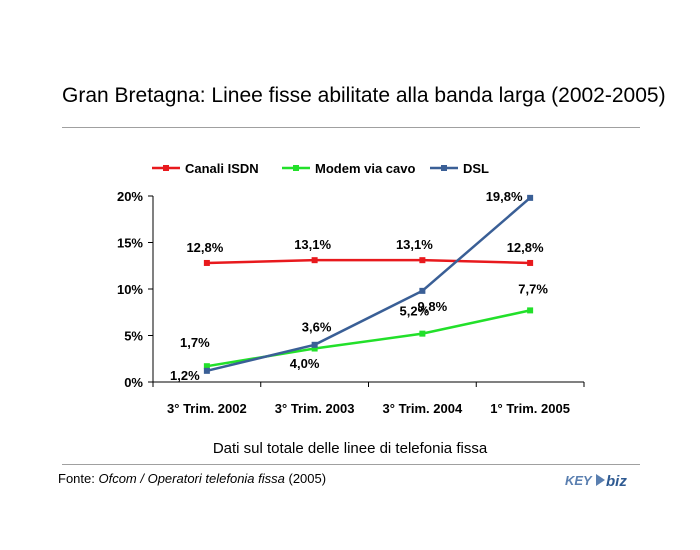 This screenshot has height=550, width=700. I want to click on chart-legend: Canali ISDN Modem via cavo DSL, so click(320, 168).